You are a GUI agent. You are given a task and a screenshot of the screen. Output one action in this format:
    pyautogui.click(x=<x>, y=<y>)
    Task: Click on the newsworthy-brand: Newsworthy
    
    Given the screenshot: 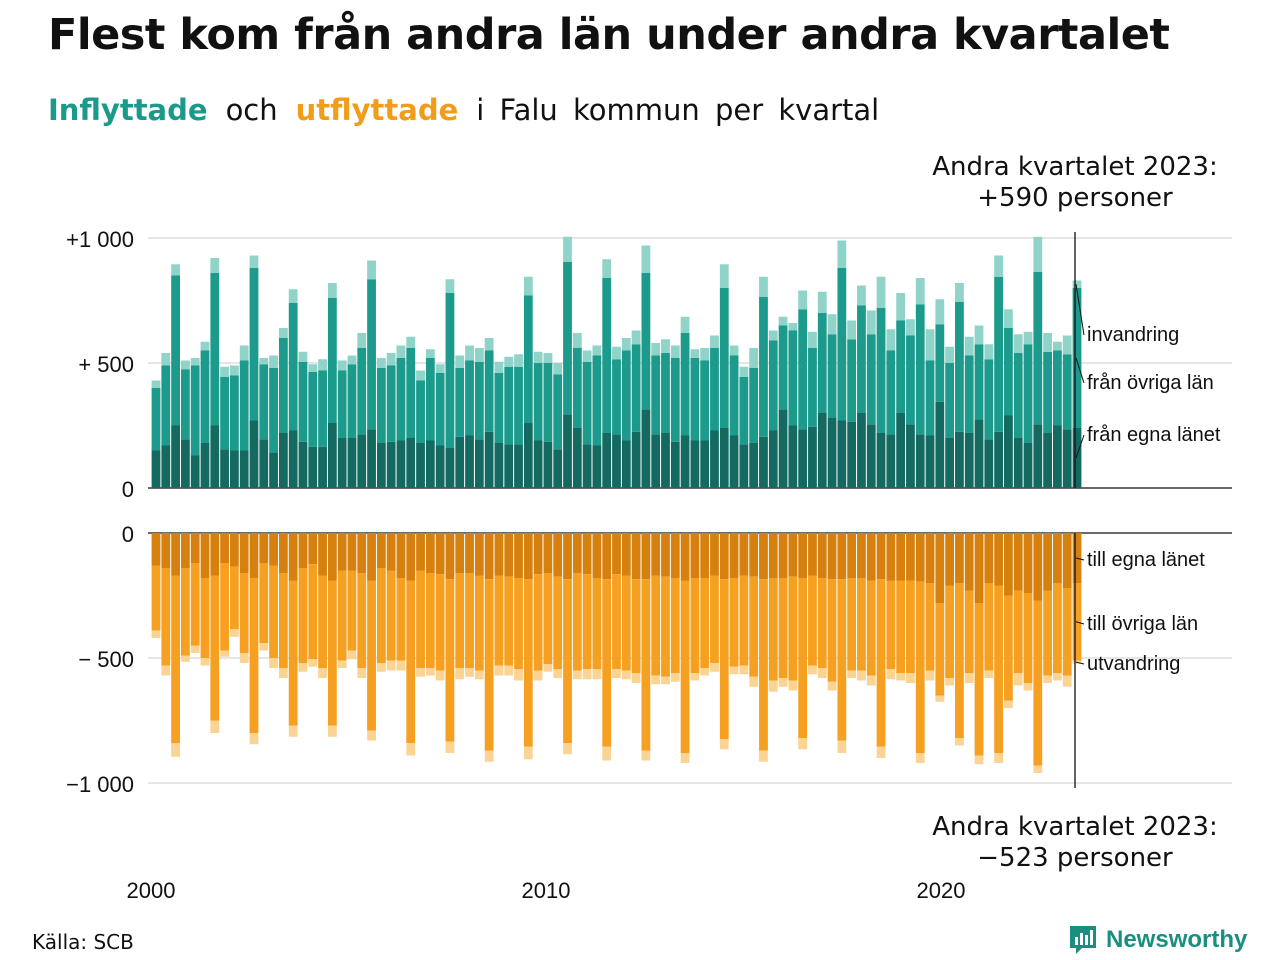 What is the action you would take?
    pyautogui.click(x=1157, y=940)
    